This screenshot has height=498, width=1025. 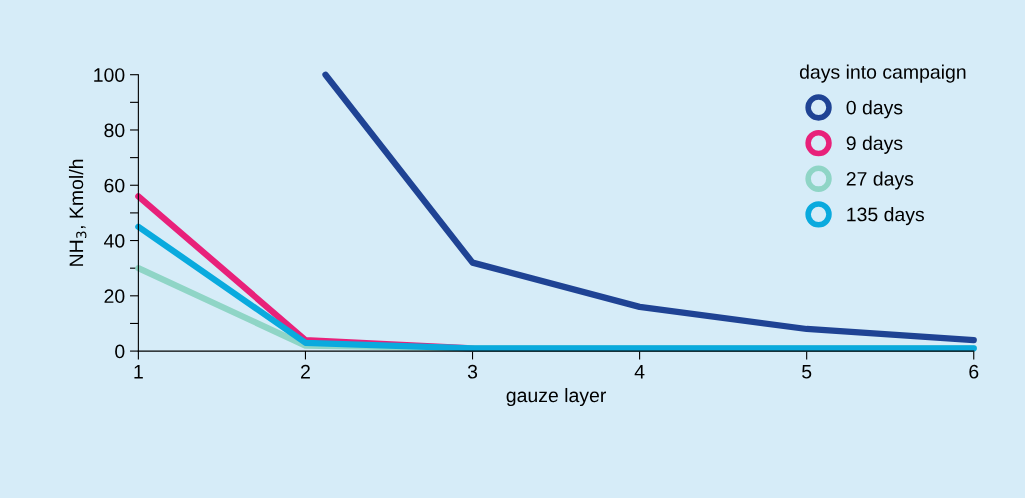 I want to click on legend-title: days into campaign, so click(x=882, y=73).